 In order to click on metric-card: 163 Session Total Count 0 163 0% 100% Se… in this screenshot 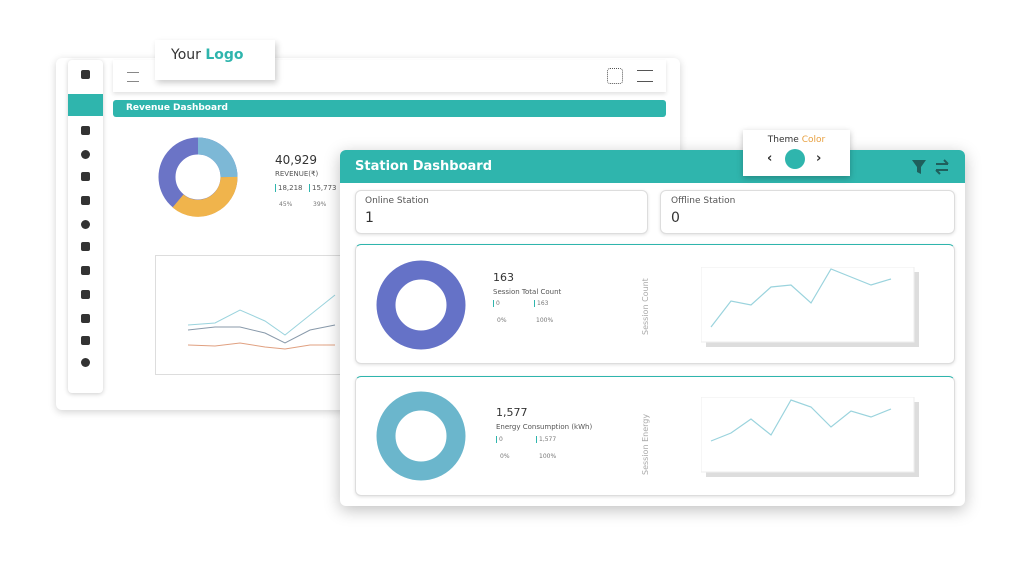, I will do `click(655, 304)`.